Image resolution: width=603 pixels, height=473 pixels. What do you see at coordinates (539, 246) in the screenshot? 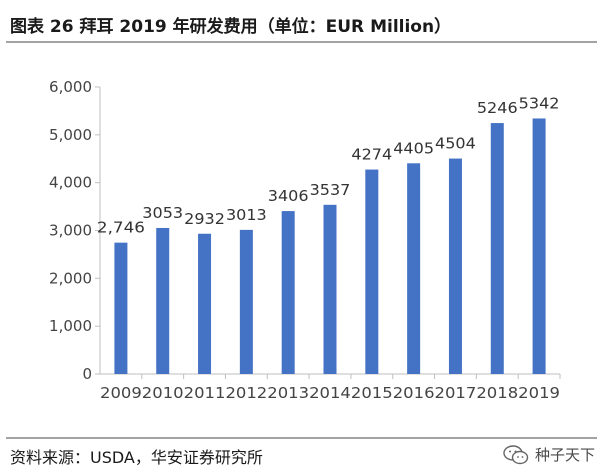
I see `bar-2019` at bounding box center [539, 246].